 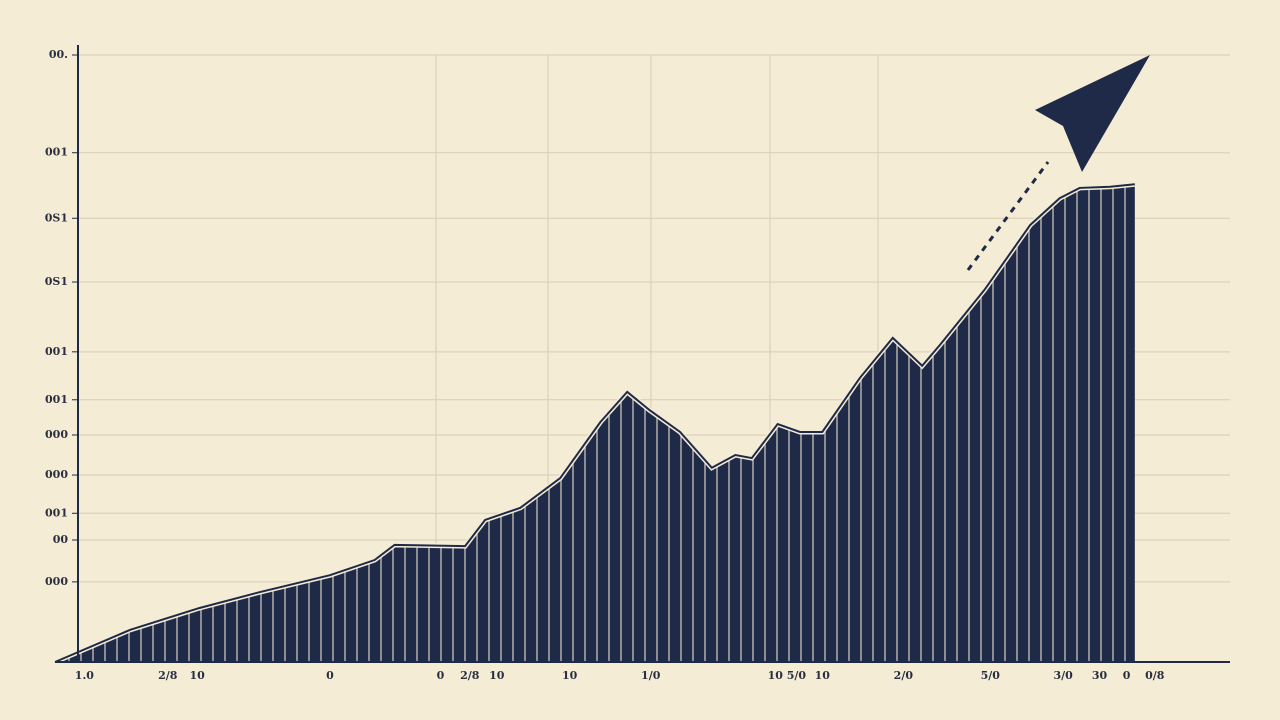 I want to click on x-tick-label: 1/0, so click(x=651, y=675).